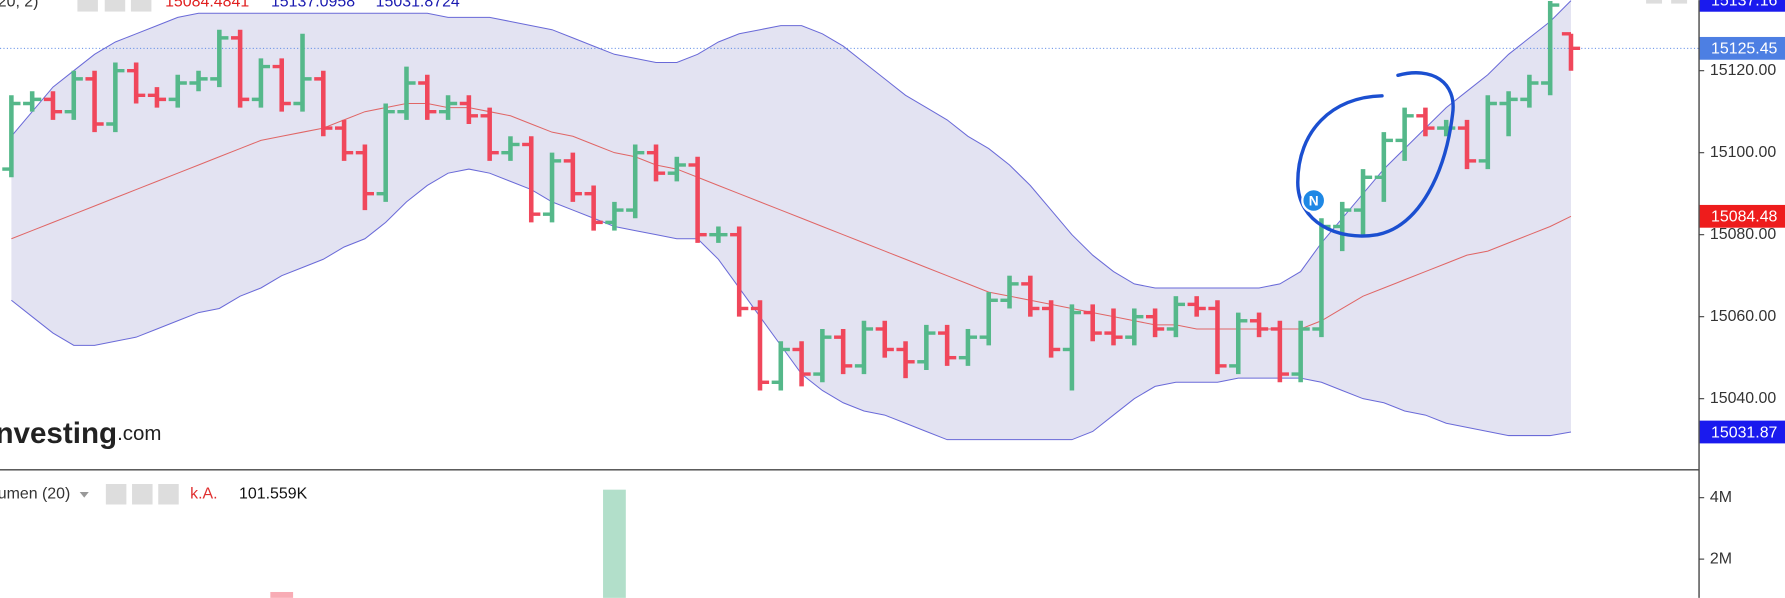 This screenshot has height=598, width=1785. What do you see at coordinates (19, 5) in the screenshot?
I see `indicator-label: 20, 2)` at bounding box center [19, 5].